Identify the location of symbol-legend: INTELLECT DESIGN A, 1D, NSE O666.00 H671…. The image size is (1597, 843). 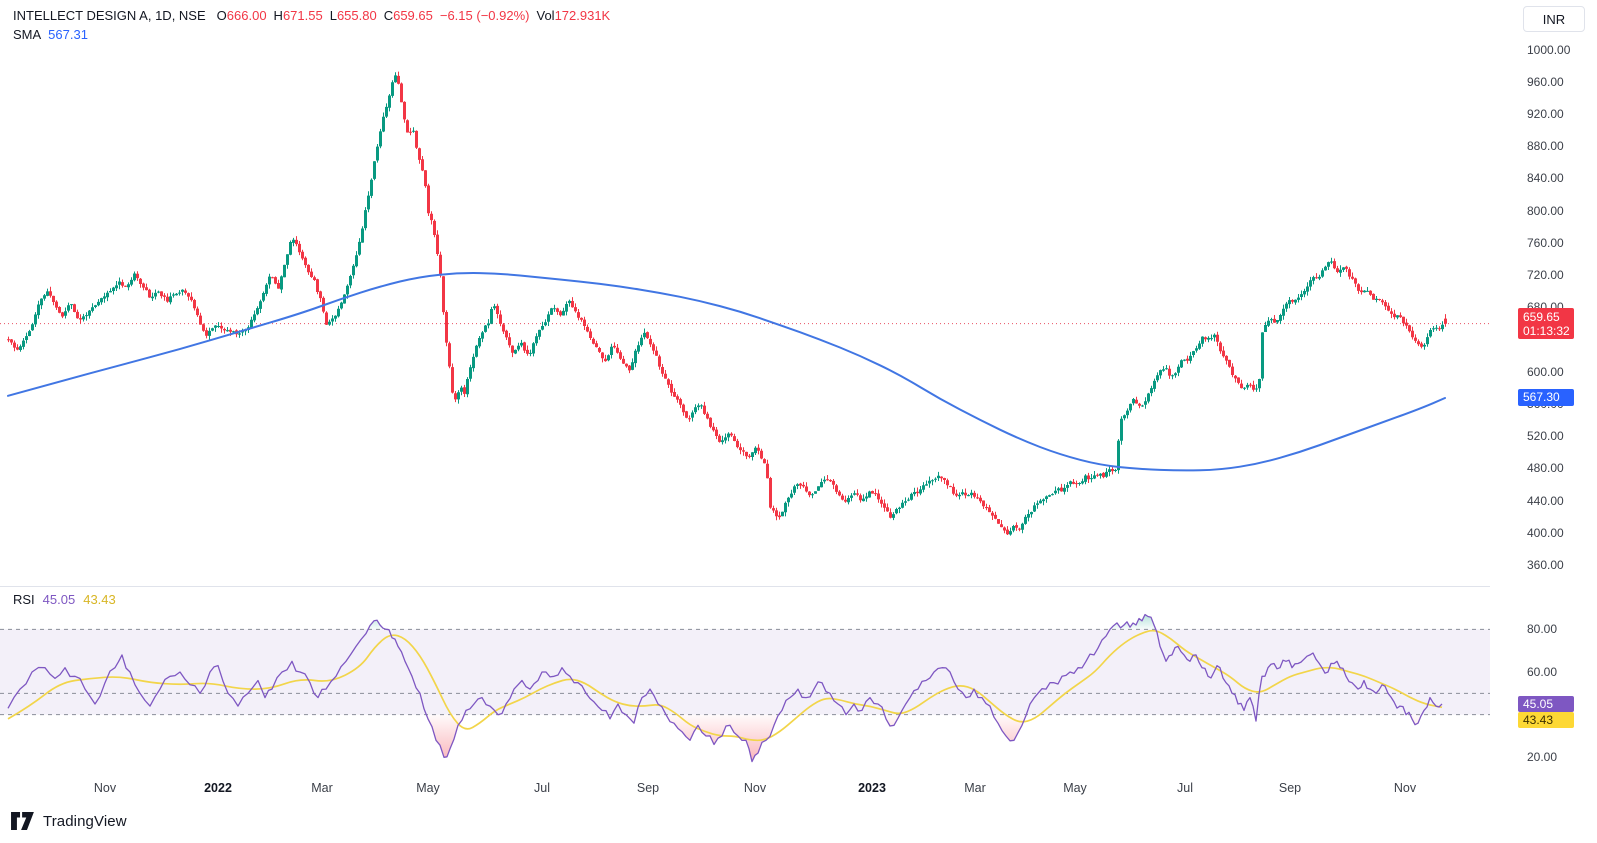
(311, 25).